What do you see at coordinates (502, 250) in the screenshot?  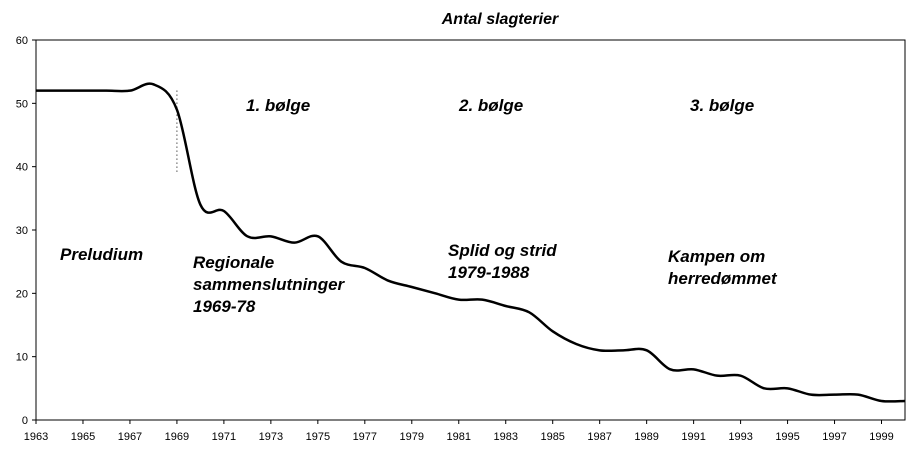 I see `annotation: Splid og strid` at bounding box center [502, 250].